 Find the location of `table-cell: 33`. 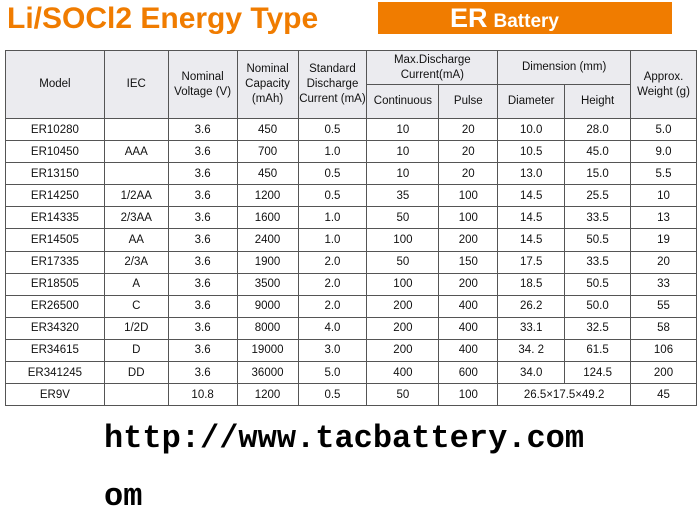

table-cell: 33 is located at coordinates (663, 284).